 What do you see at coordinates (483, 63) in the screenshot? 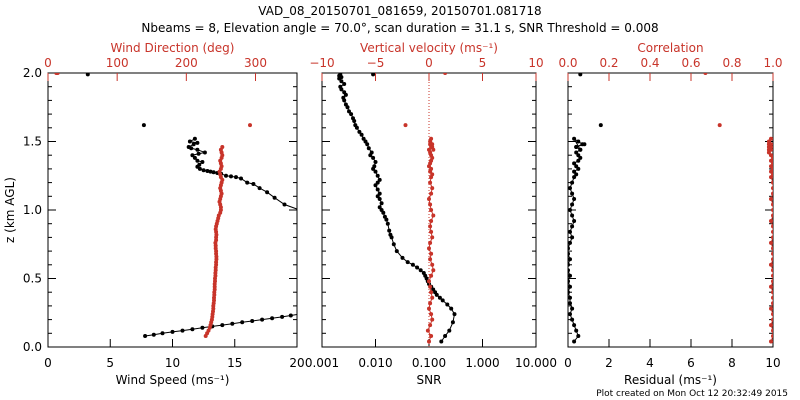
I see `x-top-tick-label: 5` at bounding box center [483, 63].